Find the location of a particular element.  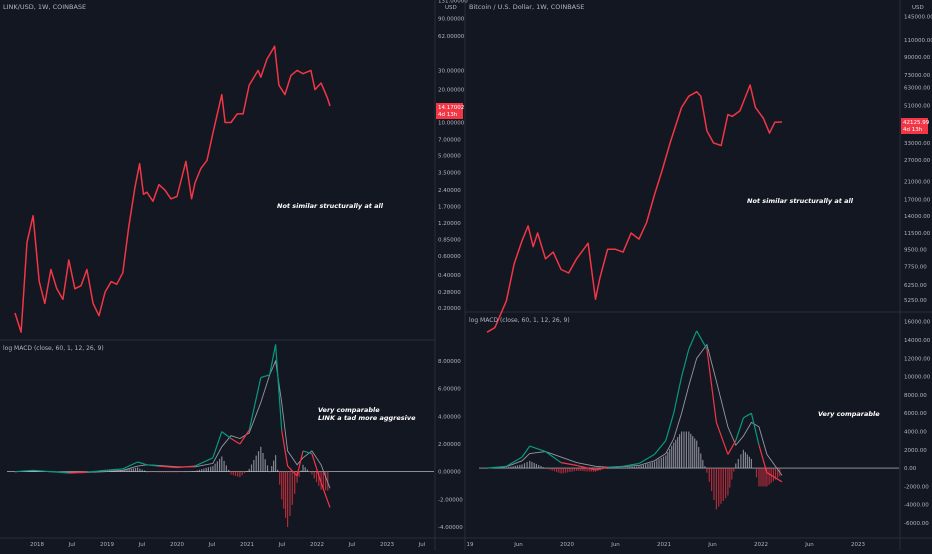

link-macd-tick: -4.00000 is located at coordinates (450, 528).